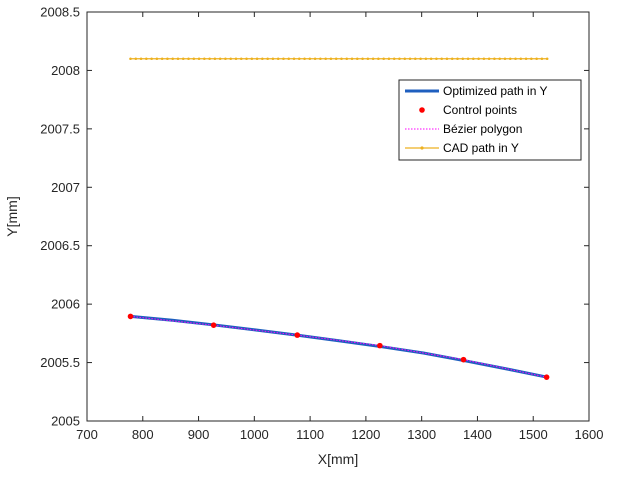  What do you see at coordinates (589, 434) in the screenshot?
I see `x-tick-label: 1600` at bounding box center [589, 434].